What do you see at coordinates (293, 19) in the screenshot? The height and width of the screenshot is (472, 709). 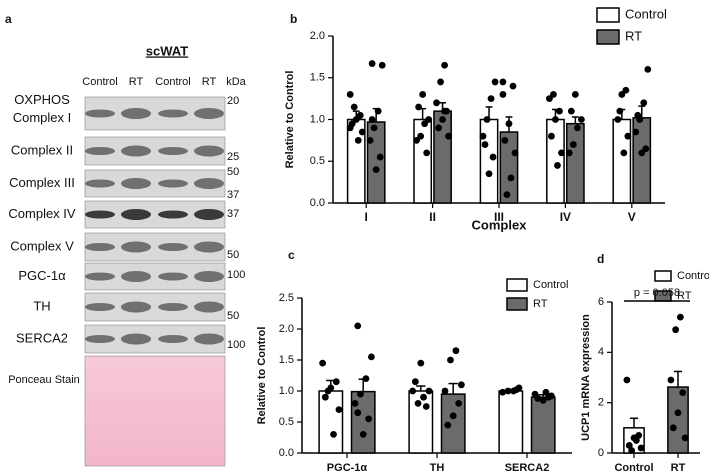 I see `panel-label: b` at bounding box center [293, 19].